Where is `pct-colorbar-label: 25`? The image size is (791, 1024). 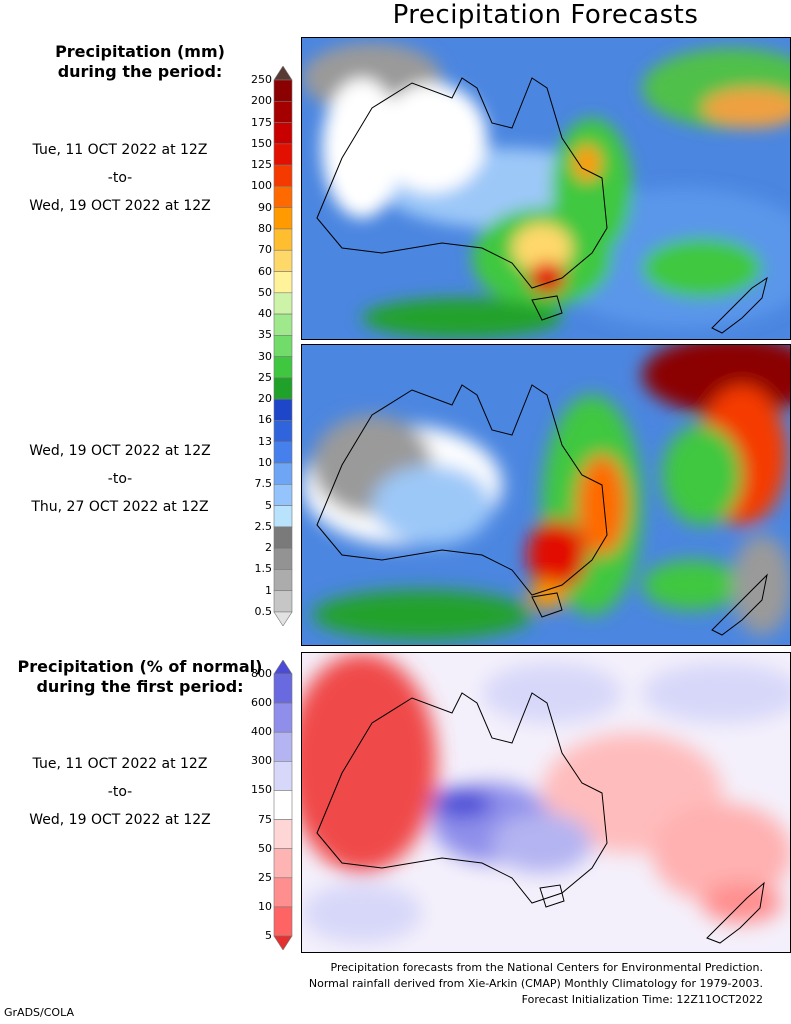 pct-colorbar-label: 25 is located at coordinates (265, 877).